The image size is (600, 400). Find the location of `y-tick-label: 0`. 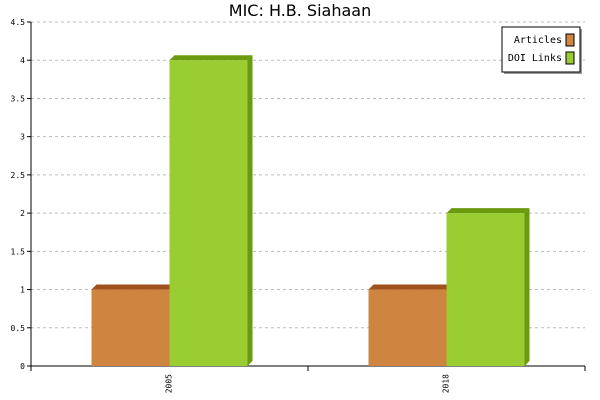

y-tick-label: 0 is located at coordinates (22, 366).